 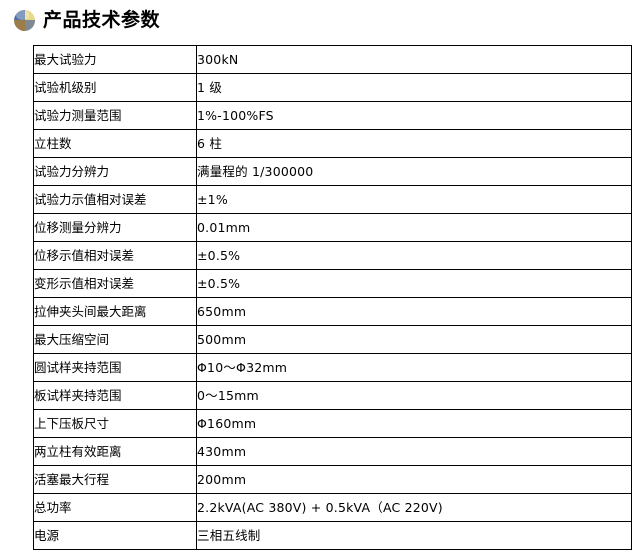 I want to click on table-row: 试验机级别 1 级, so click(x=332, y=87).